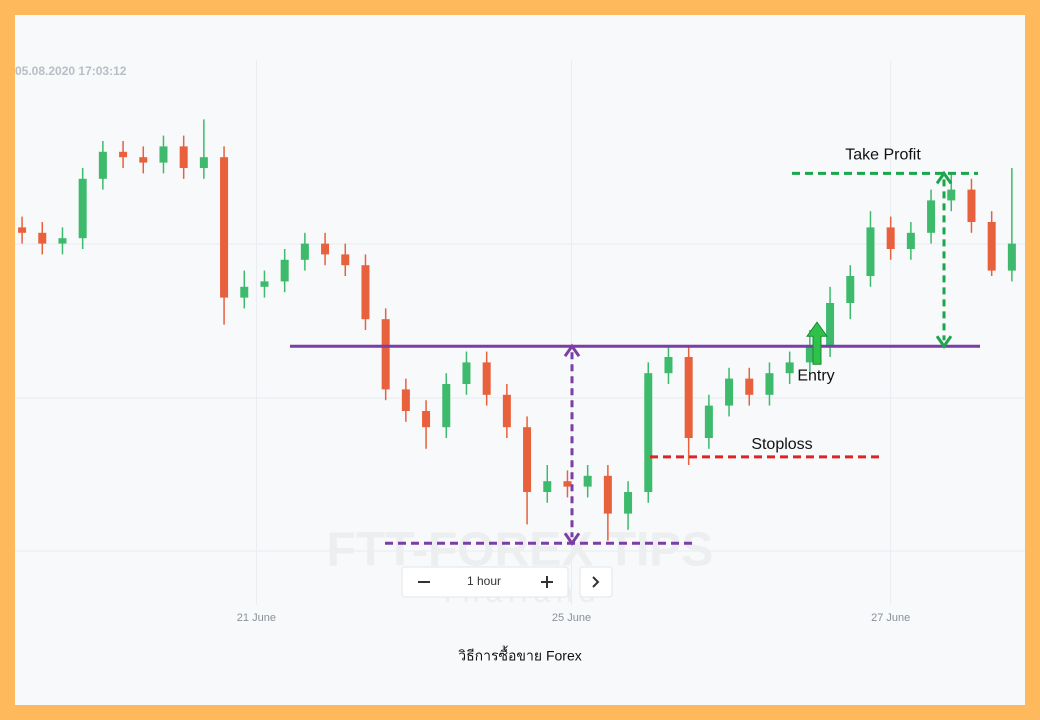 The height and width of the screenshot is (720, 1040). What do you see at coordinates (571, 618) in the screenshot?
I see `x-tick-label: 25 June` at bounding box center [571, 618].